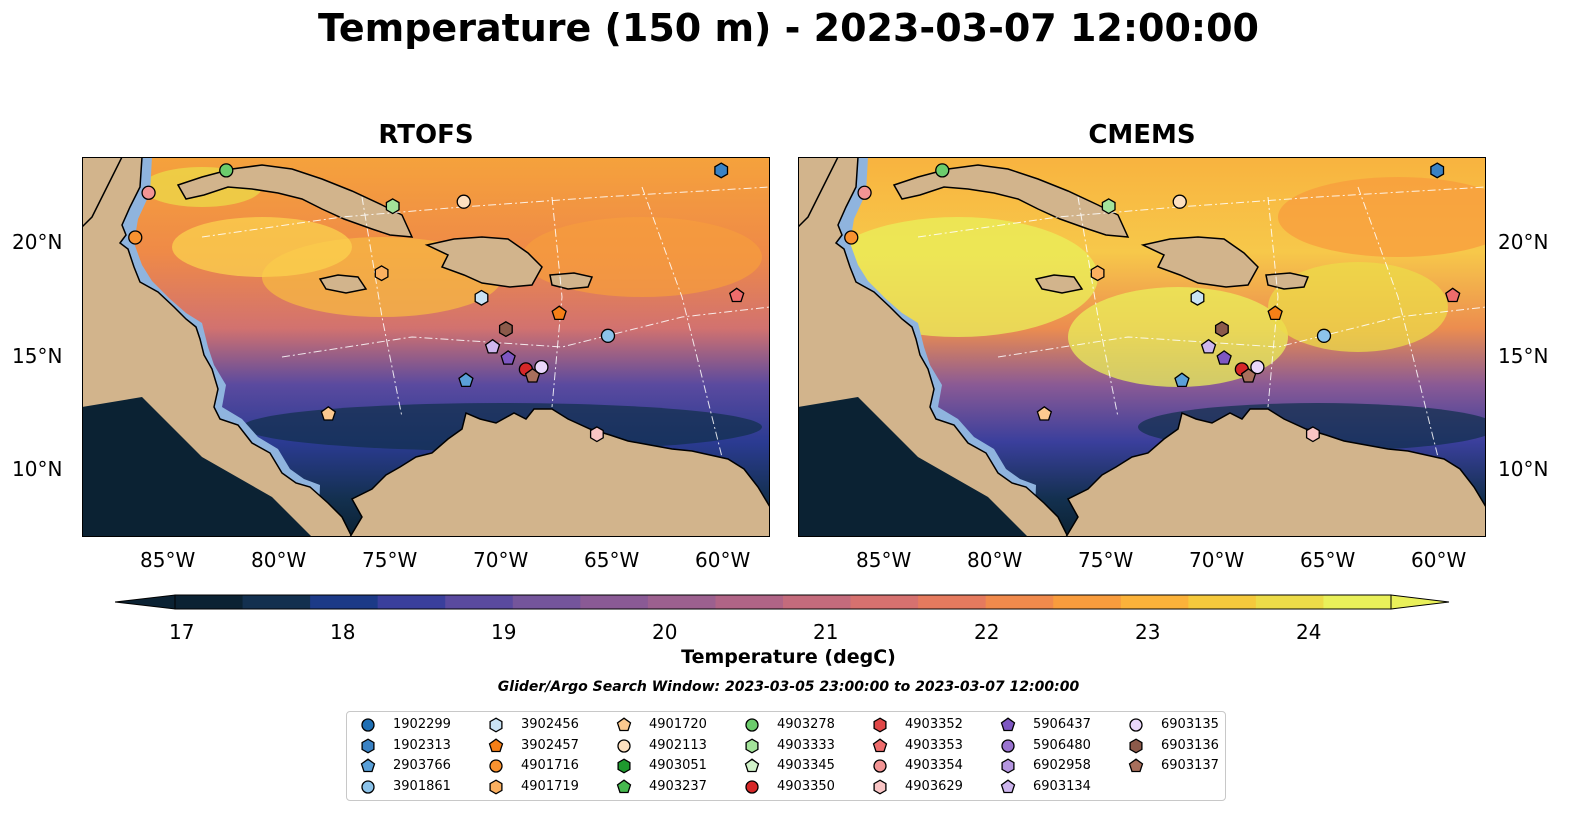 Image resolution: width=1577 pixels, height=827 pixels. What do you see at coordinates (1190, 745) in the screenshot?
I see `legend-label: 6903136` at bounding box center [1190, 745].